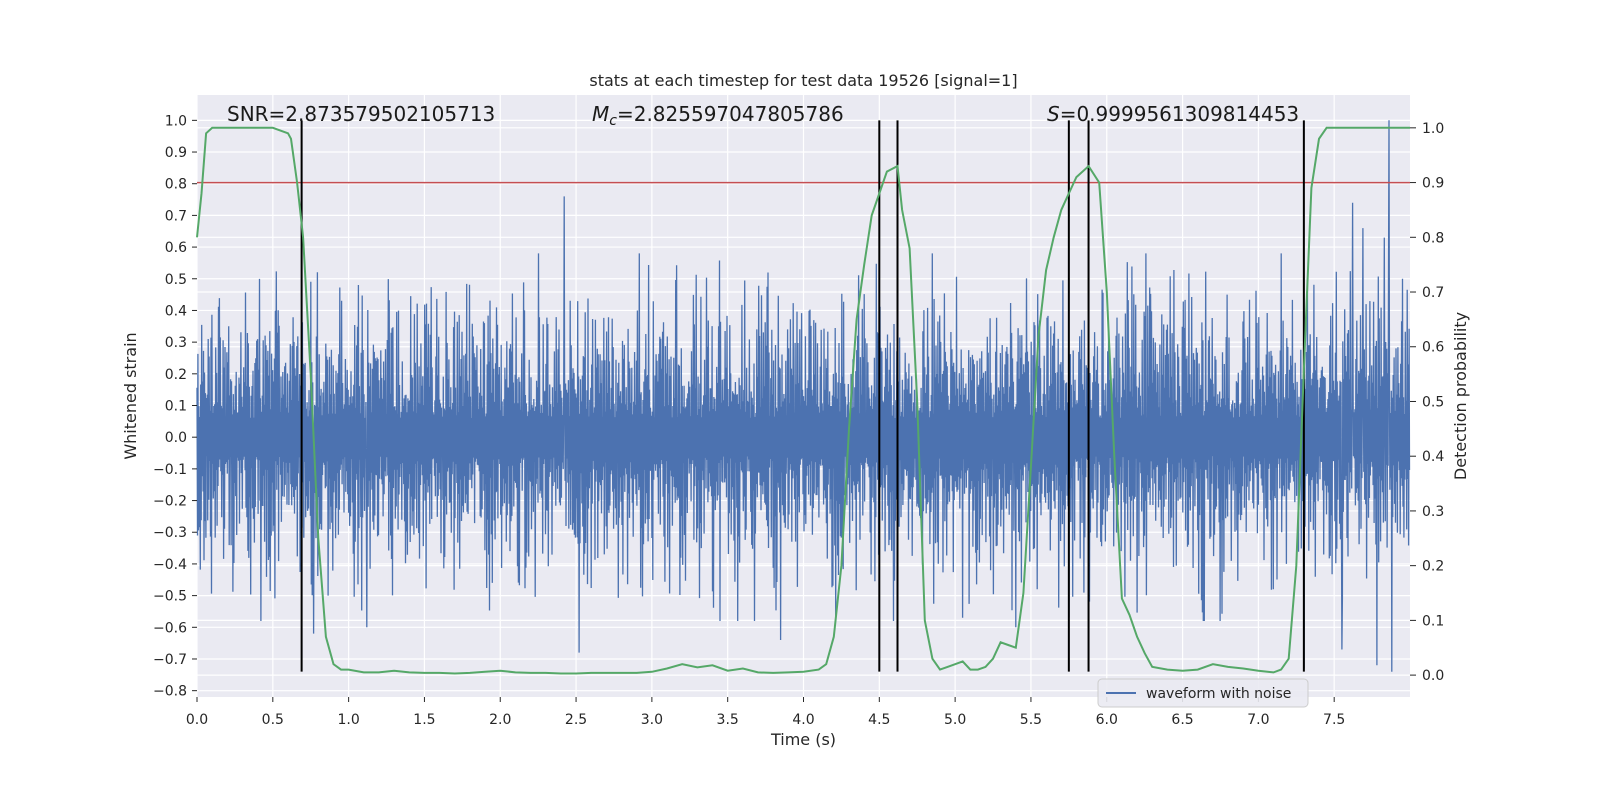 The height and width of the screenshot is (800, 1600). I want to click on left-tick-label: 0.1, so click(176, 407).